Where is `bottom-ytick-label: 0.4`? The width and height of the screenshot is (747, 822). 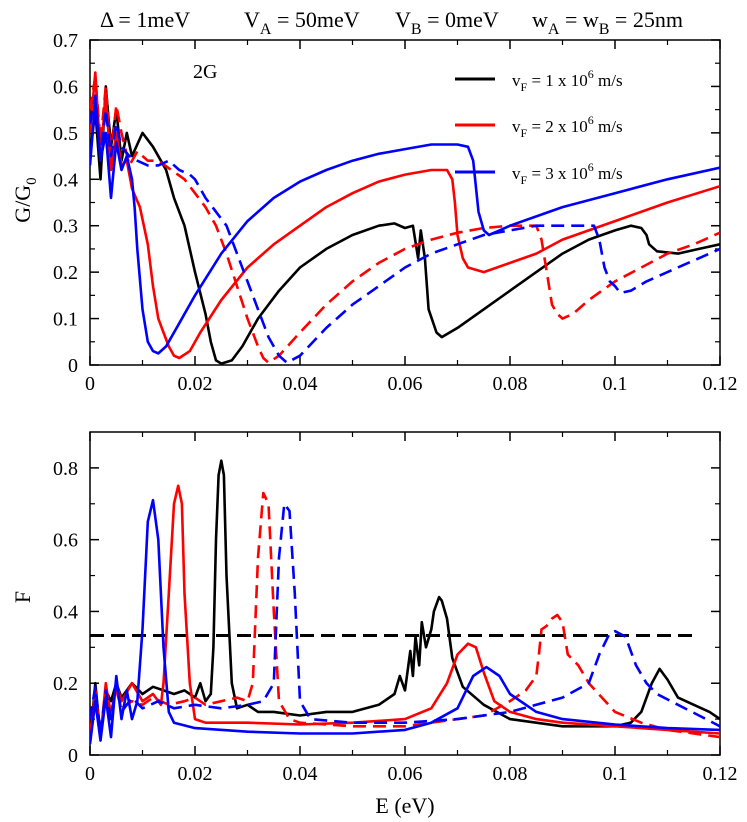
bottom-ytick-label: 0.4 is located at coordinates (65, 612).